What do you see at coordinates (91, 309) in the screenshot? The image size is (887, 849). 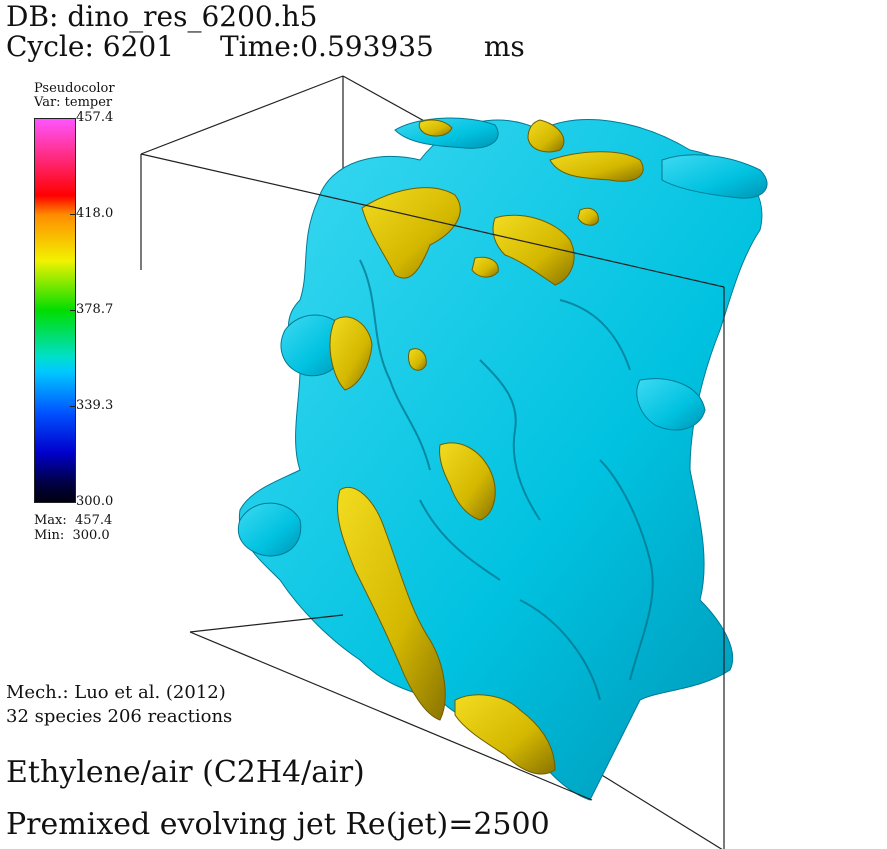 I see `colorbar-tick: 378.7` at bounding box center [91, 309].